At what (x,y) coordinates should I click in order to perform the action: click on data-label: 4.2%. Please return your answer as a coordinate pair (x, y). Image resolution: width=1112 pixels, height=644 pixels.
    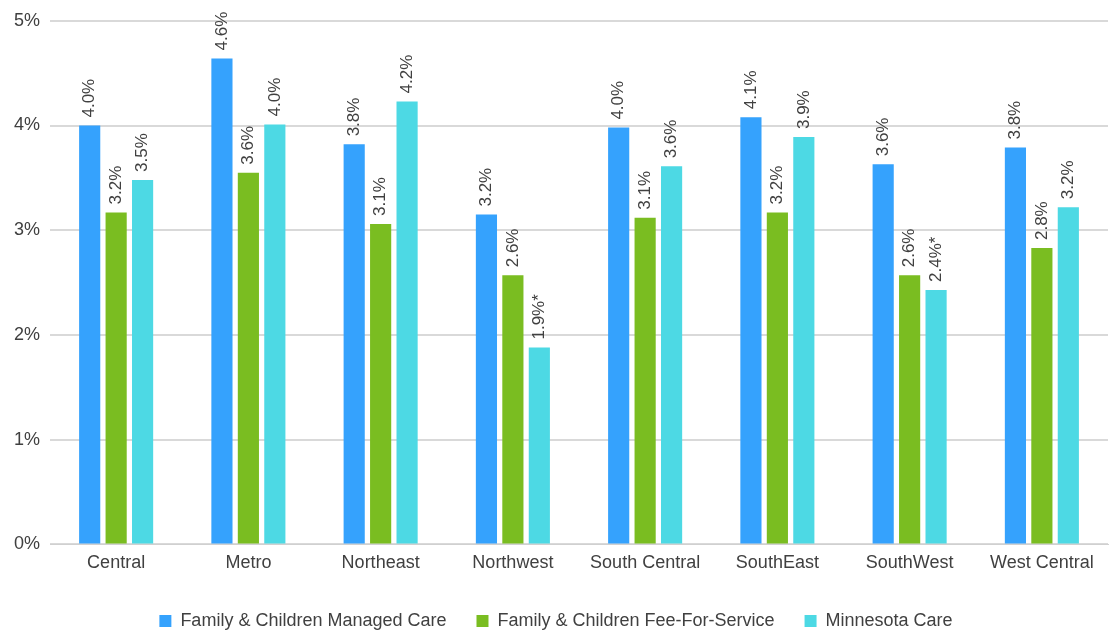
    Looking at the image, I should click on (406, 74).